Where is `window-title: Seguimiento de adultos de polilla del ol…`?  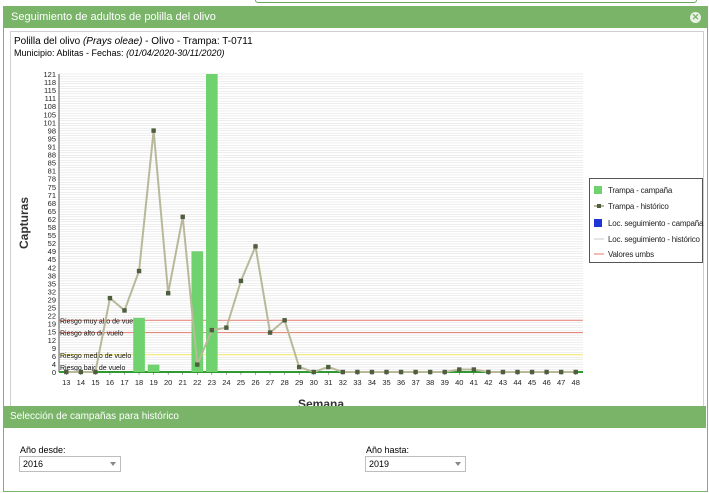 window-title: Seguimiento de adultos de polilla del ol… is located at coordinates (113, 17).